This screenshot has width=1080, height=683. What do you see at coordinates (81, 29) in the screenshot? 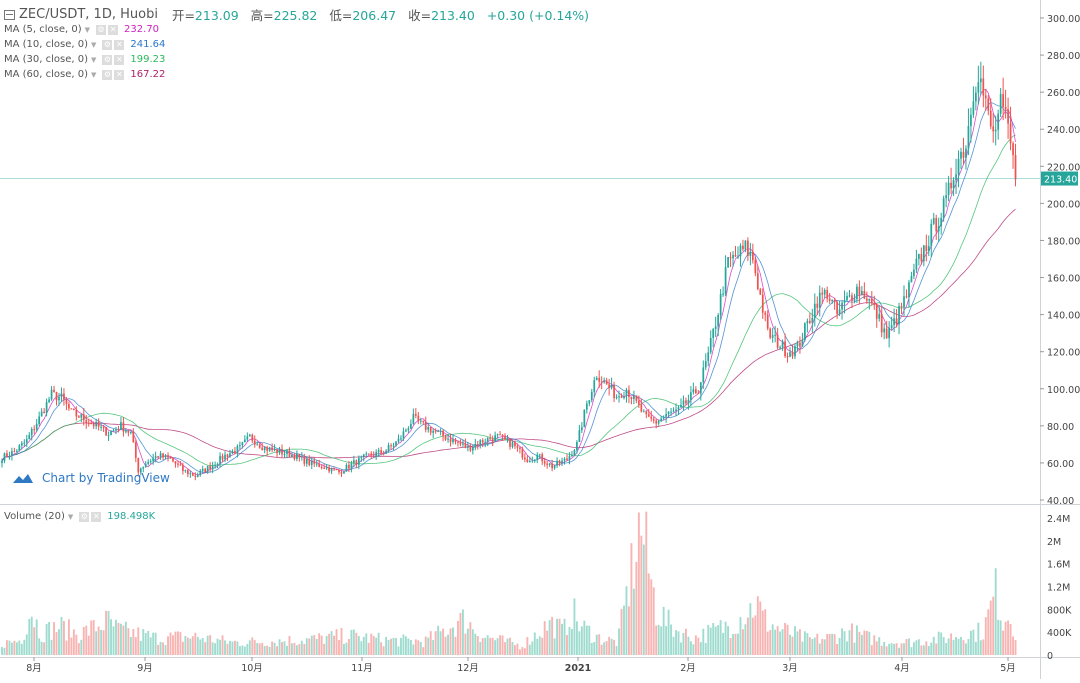
I see `ma5-legend: MA (5, close, 0) ▼ ⚙ ✕ 232.70` at bounding box center [81, 29].